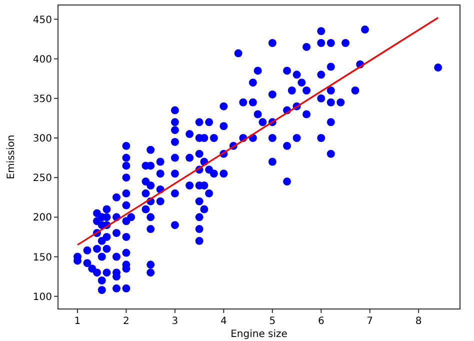  I want to click on y-tick-label: 200, so click(42, 218).